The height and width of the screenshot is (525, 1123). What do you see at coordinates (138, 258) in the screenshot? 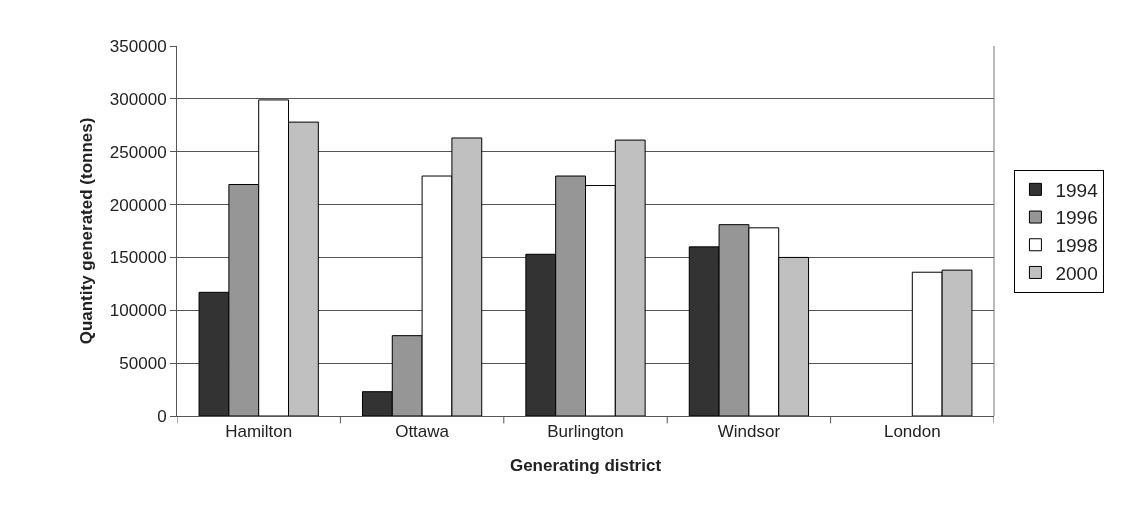
I see `y-tick-label: 150000` at bounding box center [138, 258].